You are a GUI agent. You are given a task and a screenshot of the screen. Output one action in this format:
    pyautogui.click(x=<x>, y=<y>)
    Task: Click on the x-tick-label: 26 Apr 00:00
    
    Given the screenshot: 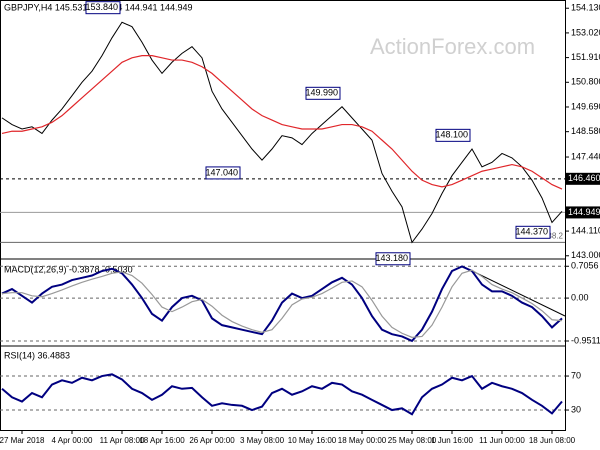 What is the action you would take?
    pyautogui.click(x=212, y=440)
    